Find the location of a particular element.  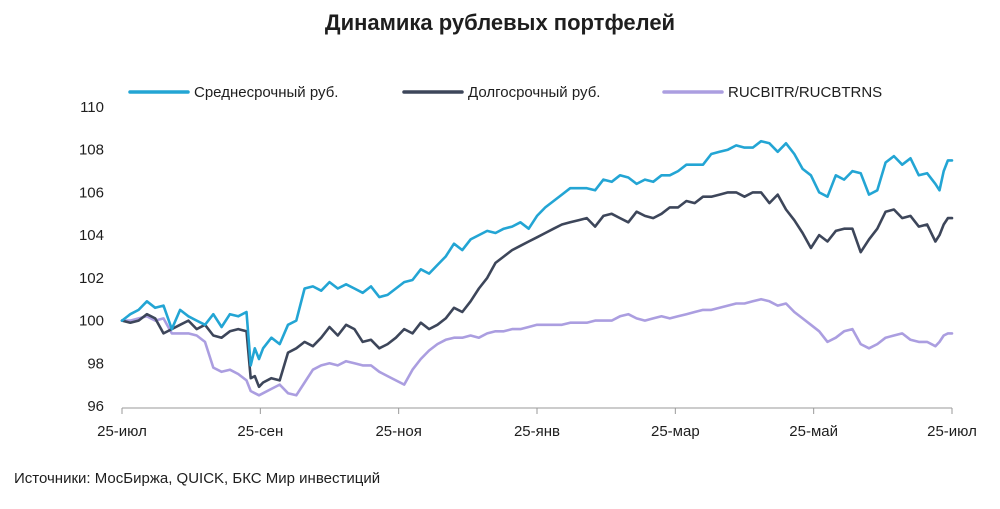

x-tick-label: 25-сен is located at coordinates (260, 431).